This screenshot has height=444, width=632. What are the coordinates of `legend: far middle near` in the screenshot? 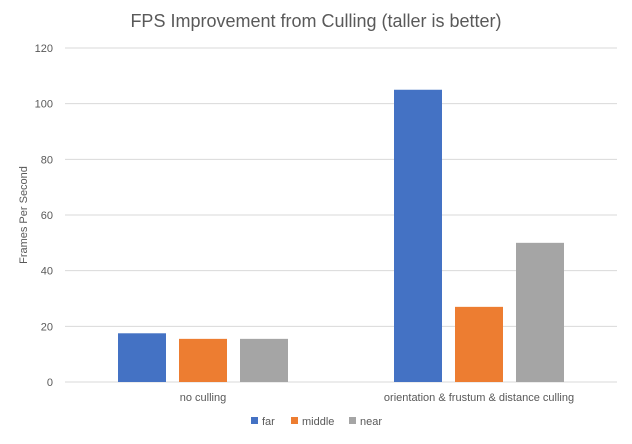 It's located at (316, 422).